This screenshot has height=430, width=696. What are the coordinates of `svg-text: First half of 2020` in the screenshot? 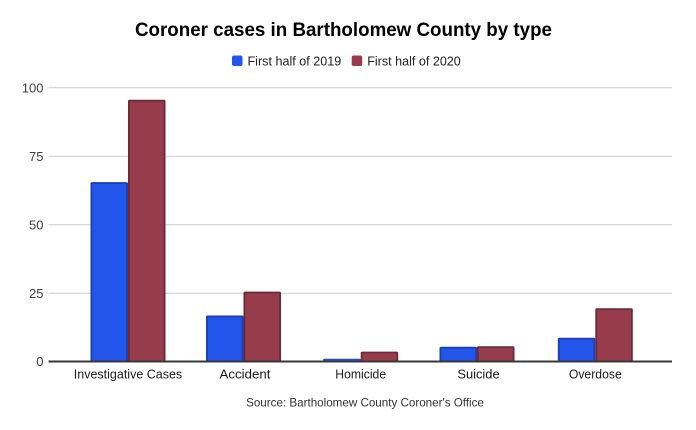 It's located at (414, 60).